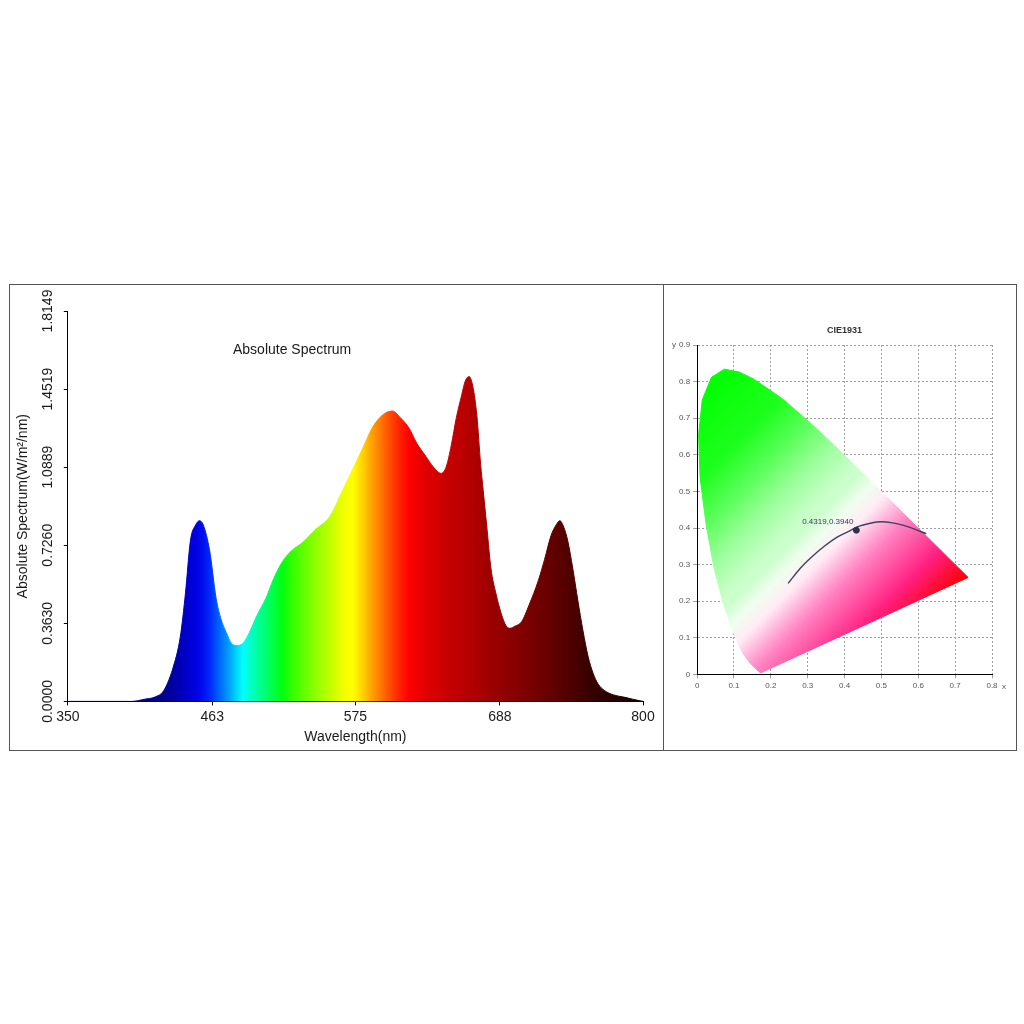 This screenshot has width=1024, height=1024. Describe the element at coordinates (771, 686) in the screenshot. I see `x-tick-label: 0.2` at that location.